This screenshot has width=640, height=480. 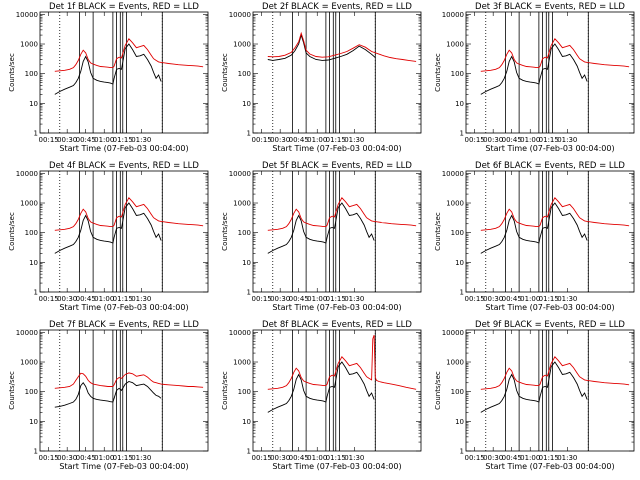 I want to click on panel-title: Det 6f BLACK = Events, RED = LLD, so click(x=550, y=166).